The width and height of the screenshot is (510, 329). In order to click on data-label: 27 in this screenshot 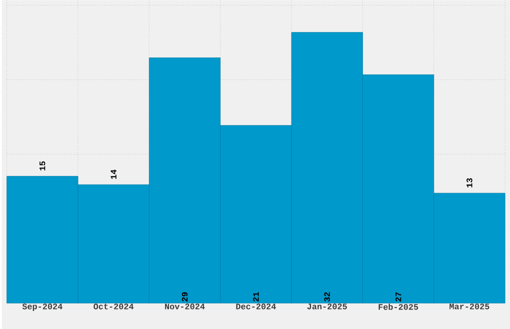, I will do `click(398, 297)`.